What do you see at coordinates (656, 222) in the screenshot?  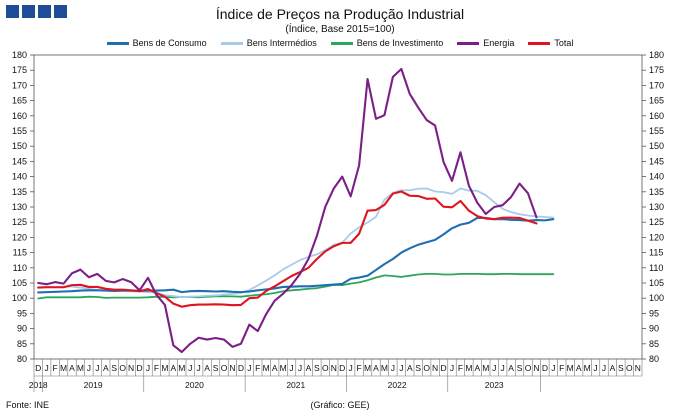 I see `y-tick-label-right: 125` at bounding box center [656, 222].